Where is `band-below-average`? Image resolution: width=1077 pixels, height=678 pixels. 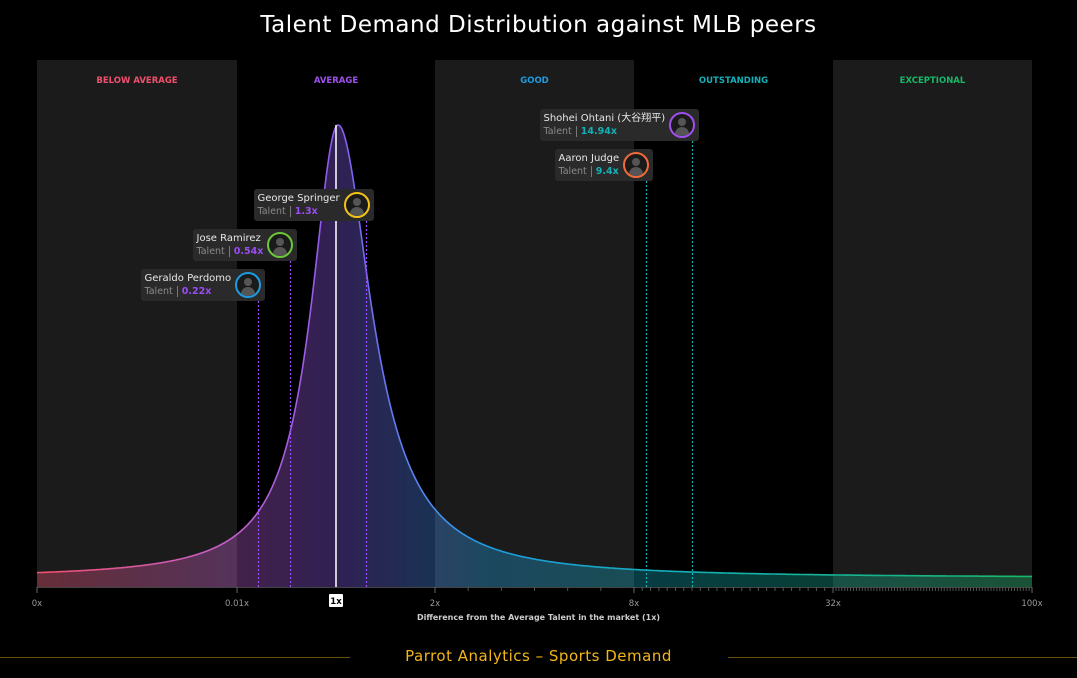 band-below-average is located at coordinates (137, 323).